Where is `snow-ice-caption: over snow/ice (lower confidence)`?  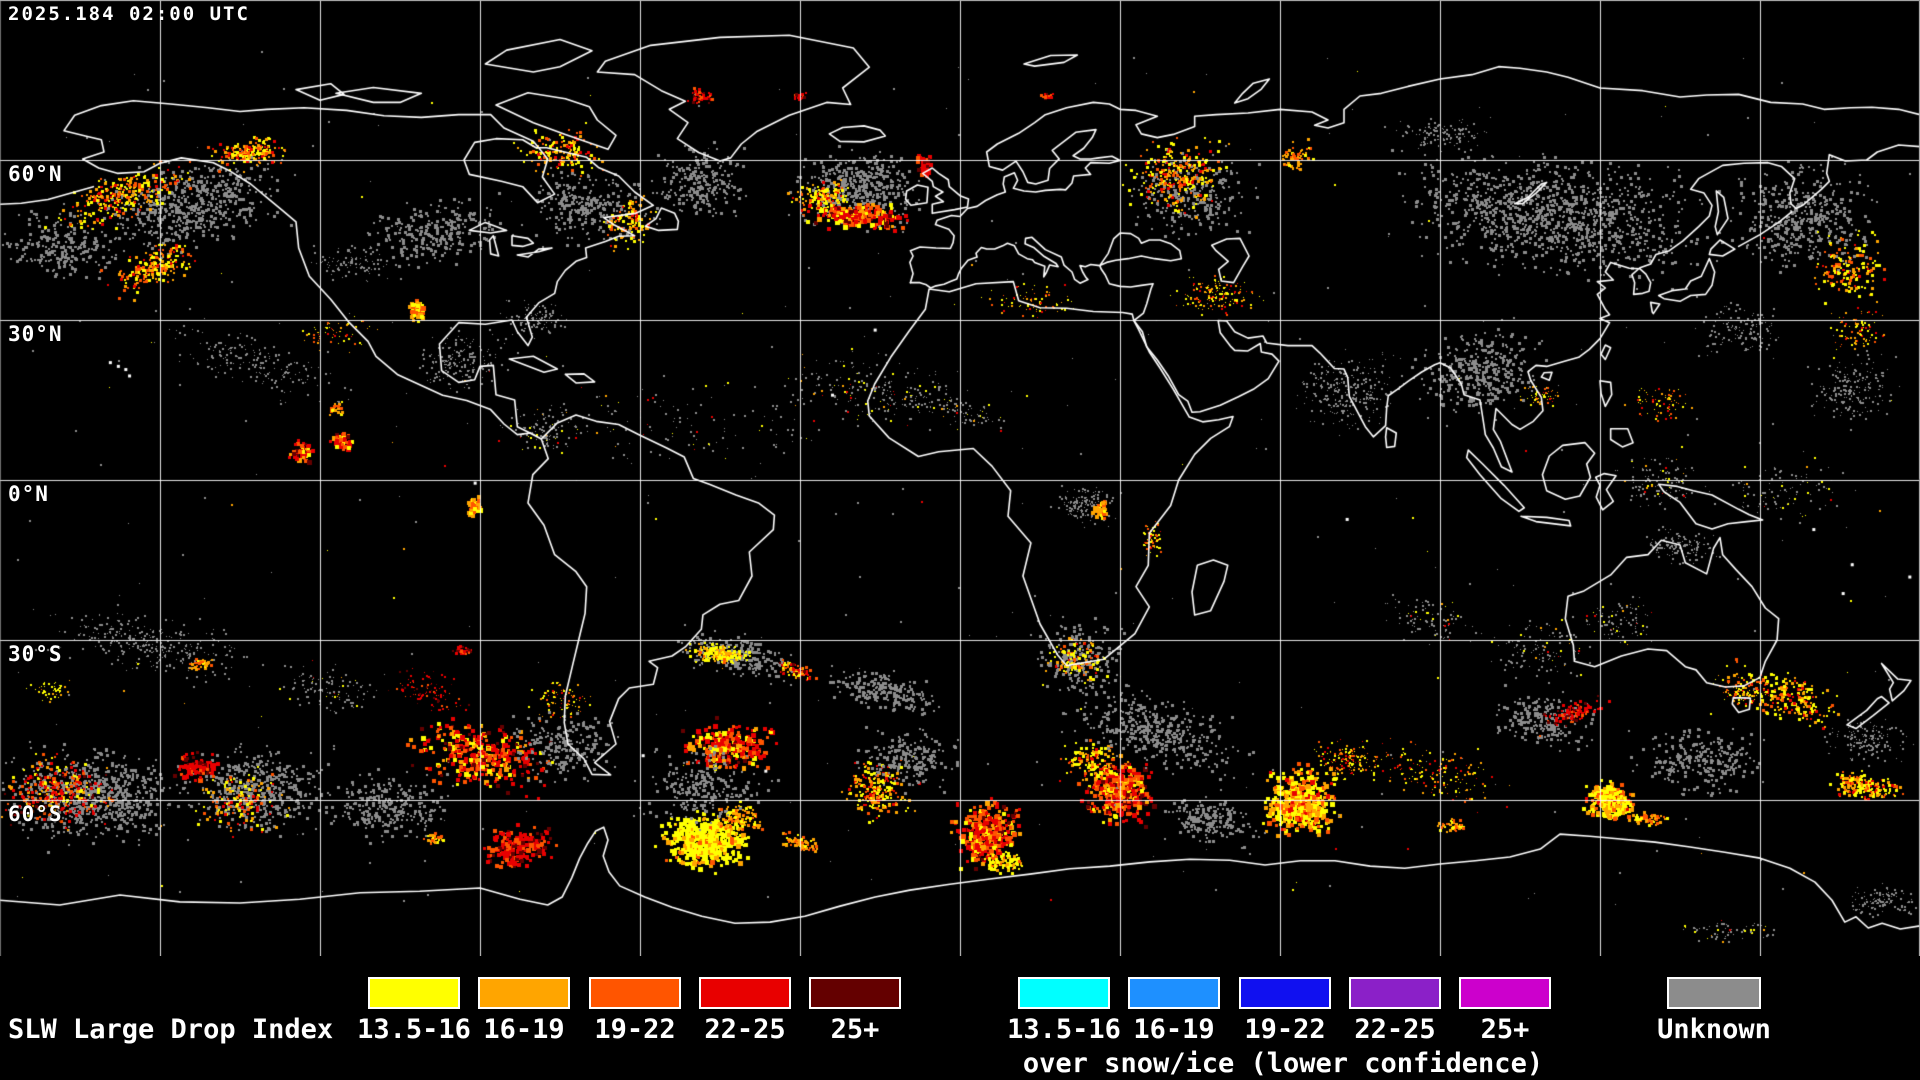
snow-ice-caption: over snow/ice (lower confidence) is located at coordinates (1283, 1063).